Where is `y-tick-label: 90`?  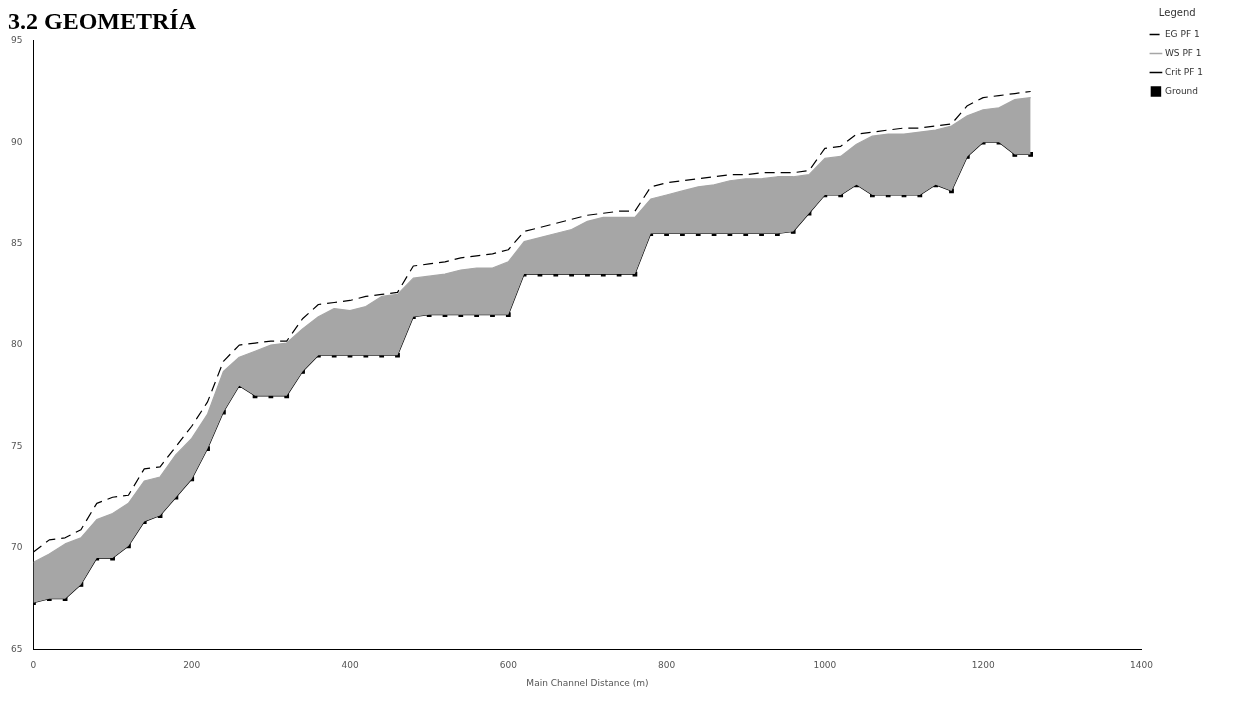 y-tick-label: 90 is located at coordinates (17, 141).